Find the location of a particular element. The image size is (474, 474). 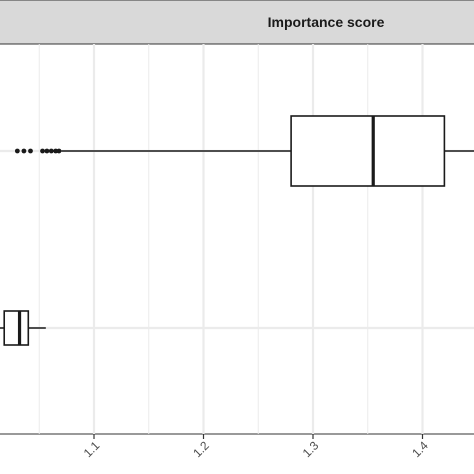

x-axis: 1.1 1.2 1.3 1.4 is located at coordinates (256, 447).